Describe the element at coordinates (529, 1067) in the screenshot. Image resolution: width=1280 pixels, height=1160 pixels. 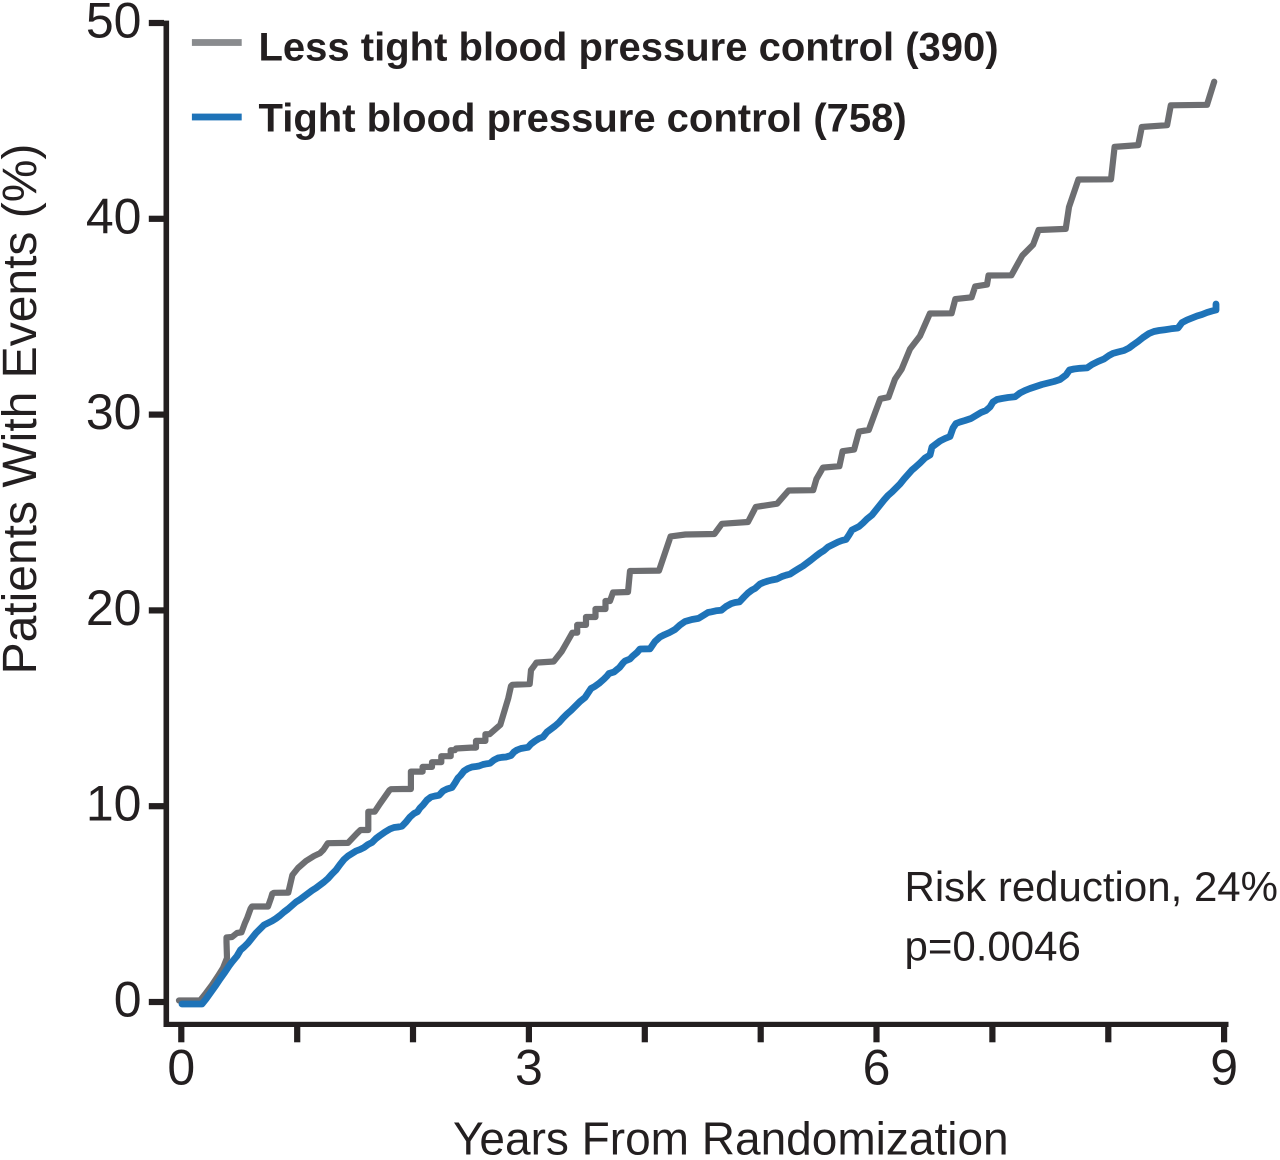
I see `svg-text: 3` at that location.